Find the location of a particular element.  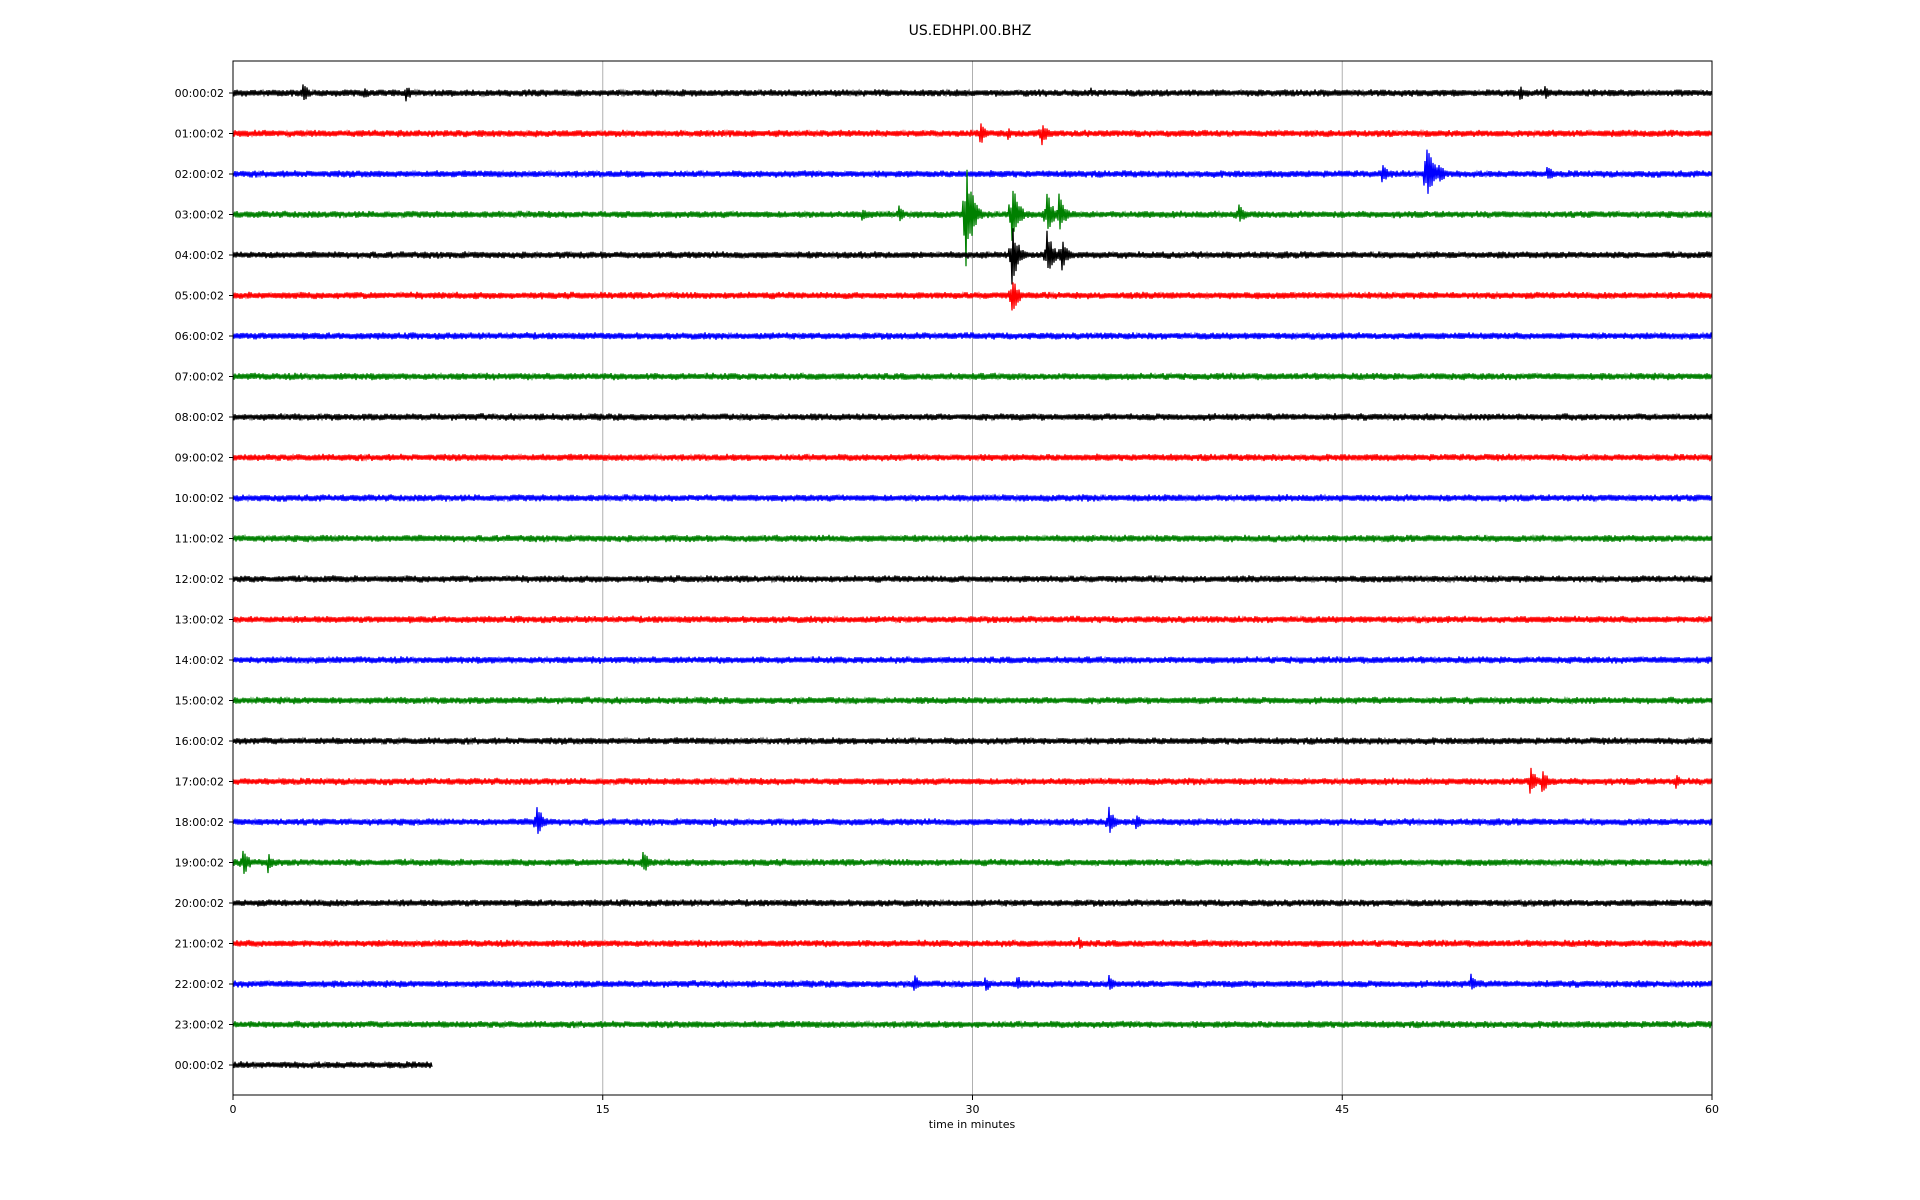

row-time-label: 20:00:02 is located at coordinates (199, 903).